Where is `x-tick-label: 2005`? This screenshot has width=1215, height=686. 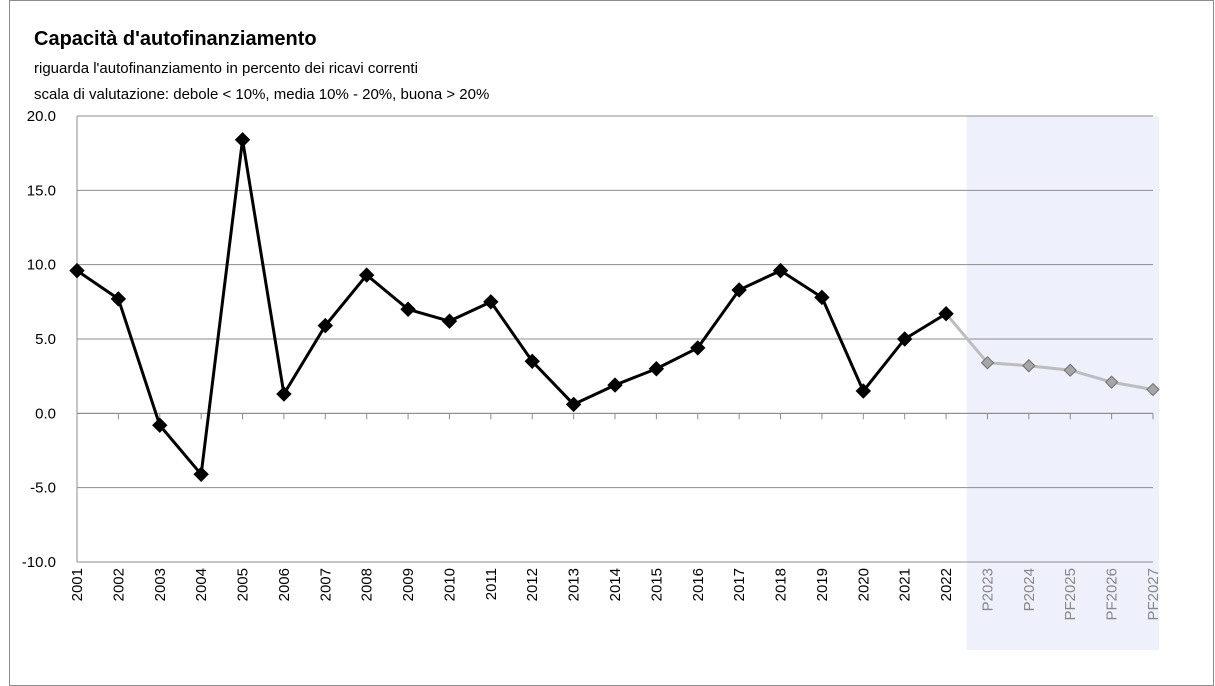 x-tick-label: 2005 is located at coordinates (243, 584).